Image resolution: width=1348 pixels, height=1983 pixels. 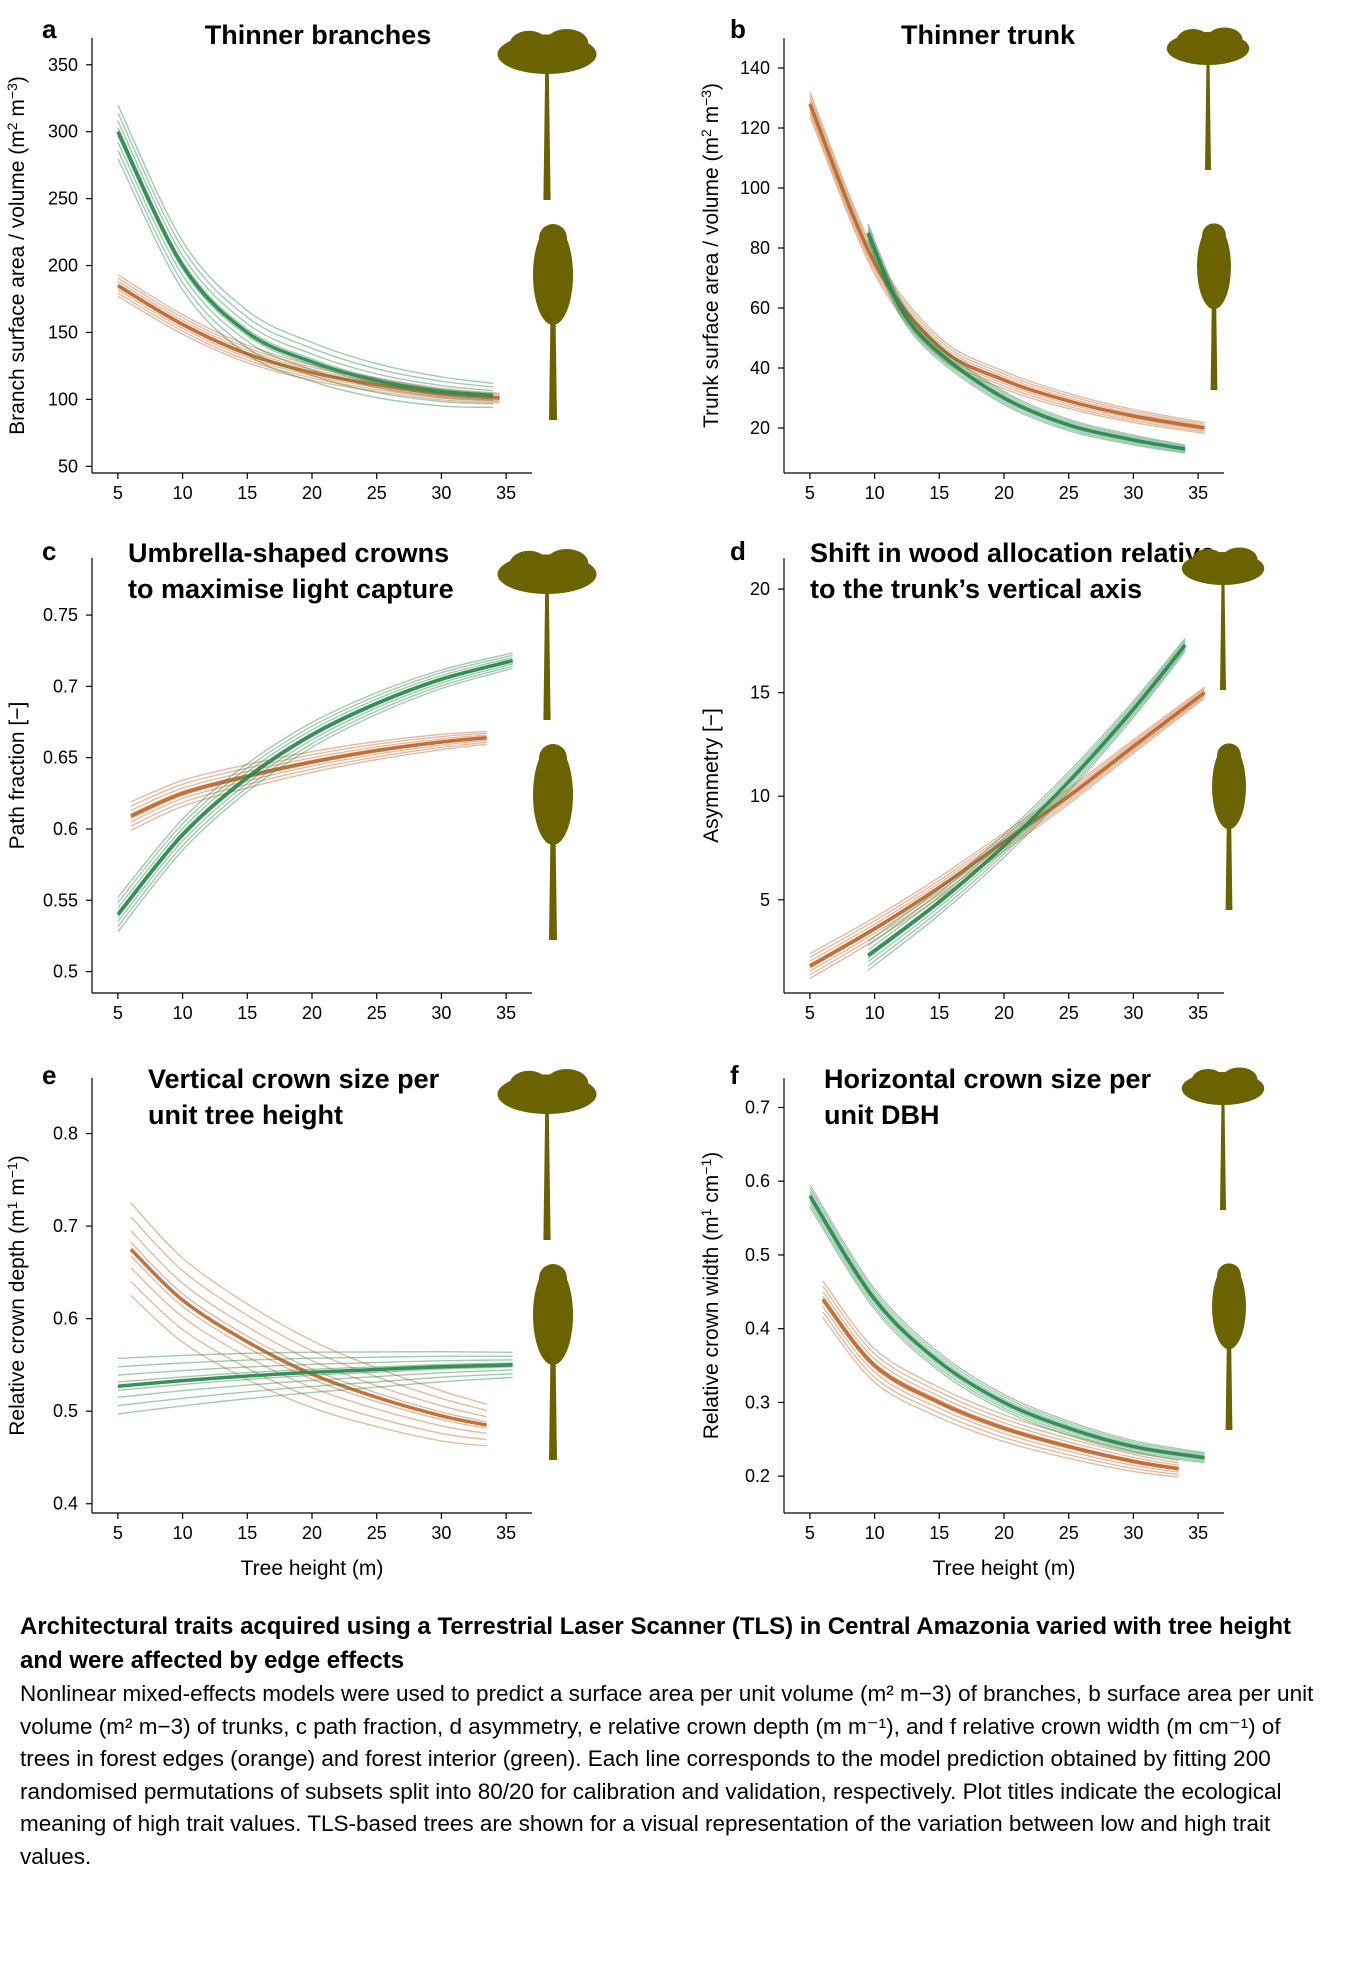 What do you see at coordinates (1012, 553) in the screenshot?
I see `chart-title: Shift in wood allocation relative` at bounding box center [1012, 553].